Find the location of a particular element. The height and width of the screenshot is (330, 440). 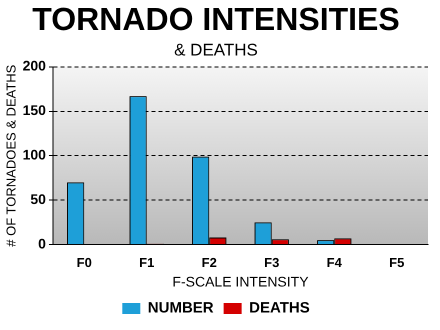

x-tick-label: F3 is located at coordinates (272, 262).